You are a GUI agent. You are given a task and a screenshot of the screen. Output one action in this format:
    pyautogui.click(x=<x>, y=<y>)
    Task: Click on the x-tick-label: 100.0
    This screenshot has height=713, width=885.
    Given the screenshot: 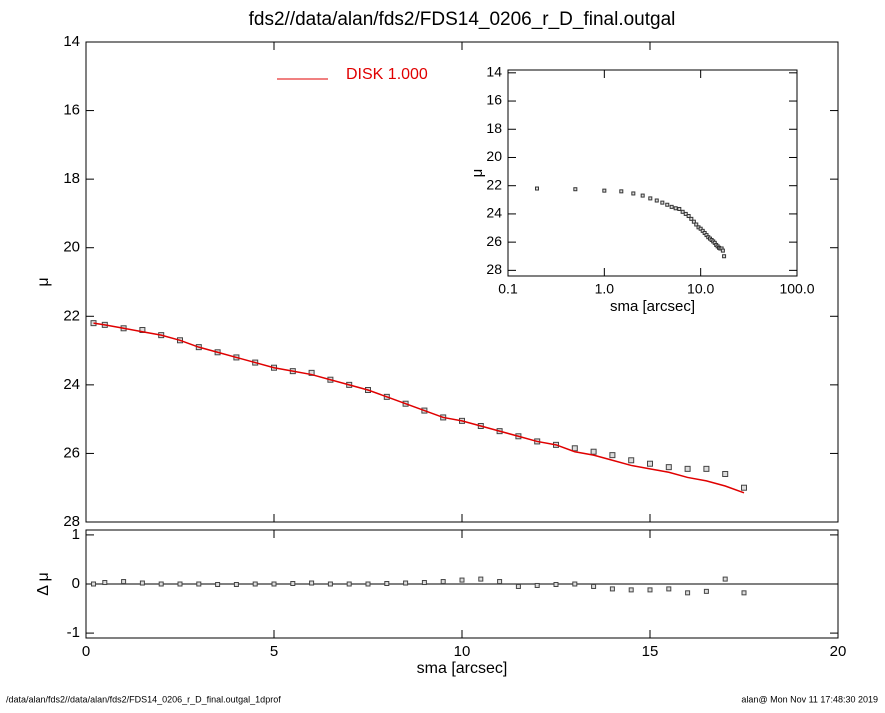 What is the action you would take?
    pyautogui.click(x=796, y=289)
    